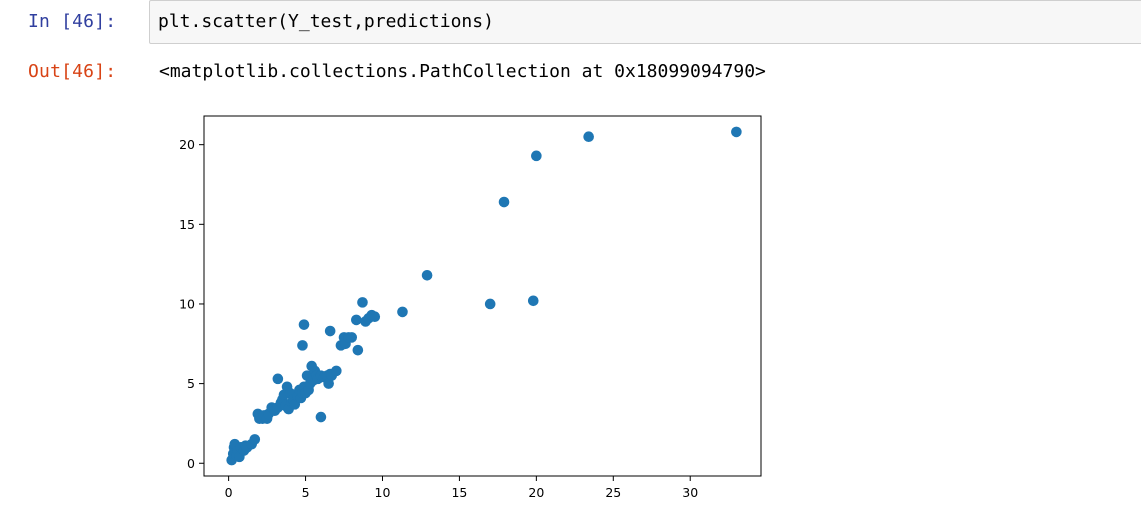  I want to click on x-tick-label: 10, so click(383, 492).